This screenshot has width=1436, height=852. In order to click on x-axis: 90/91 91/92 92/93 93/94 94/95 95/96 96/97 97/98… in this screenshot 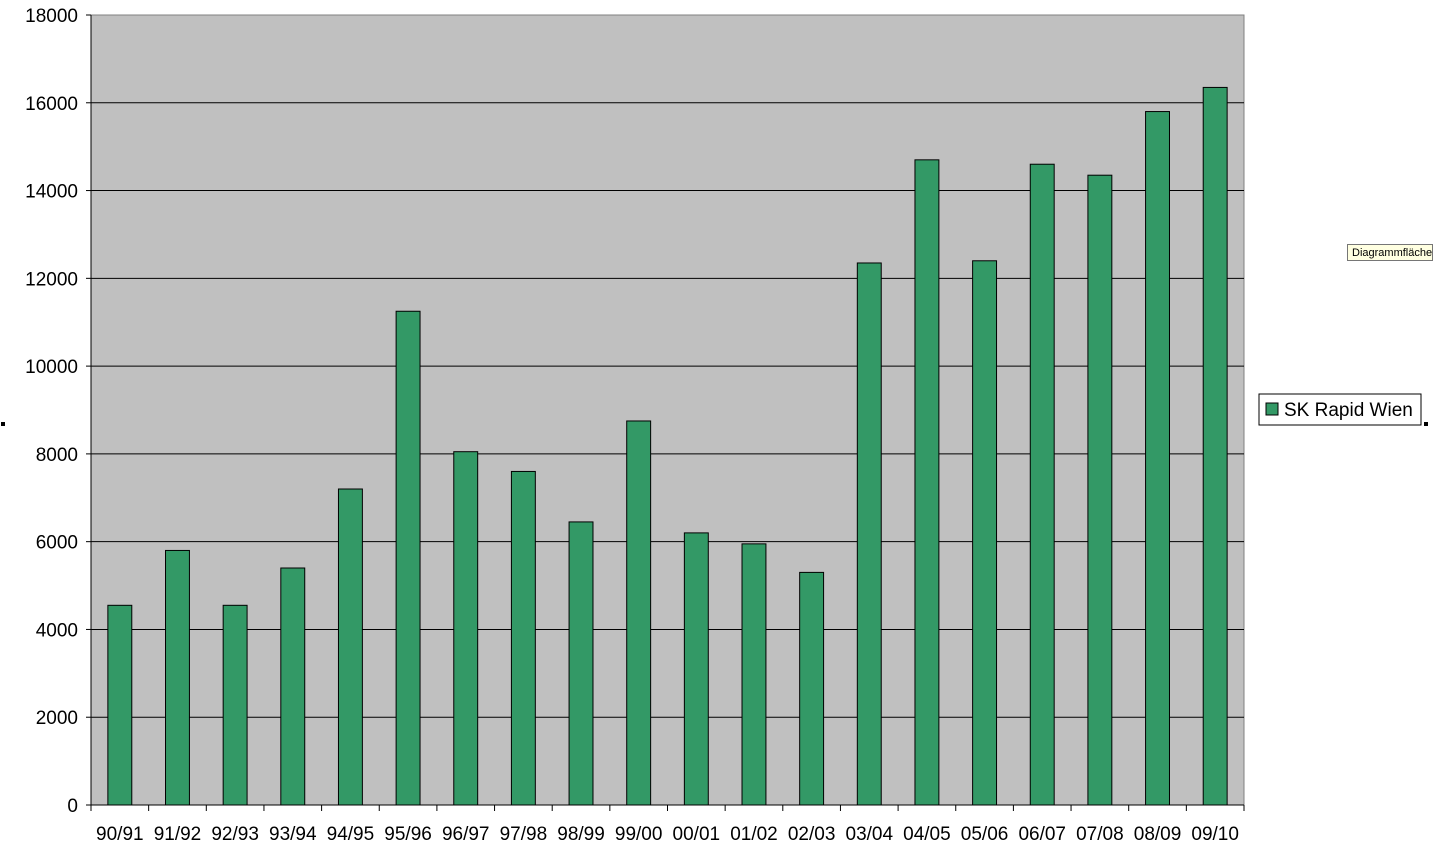, I will do `click(667, 824)`.